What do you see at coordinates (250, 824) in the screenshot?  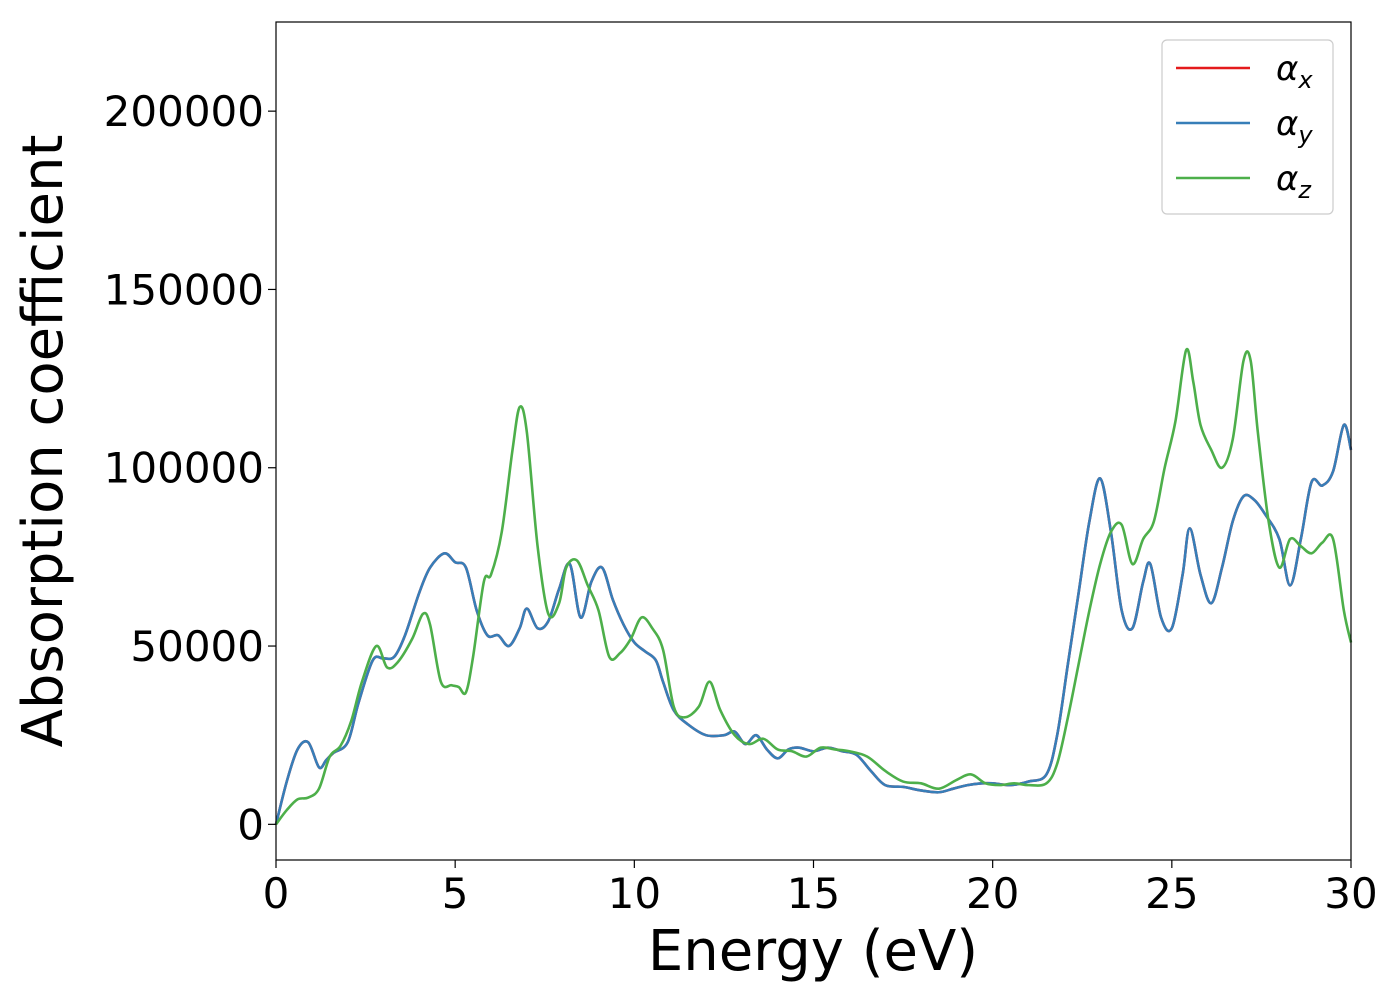 I see `y-tick-label: 0` at bounding box center [250, 824].